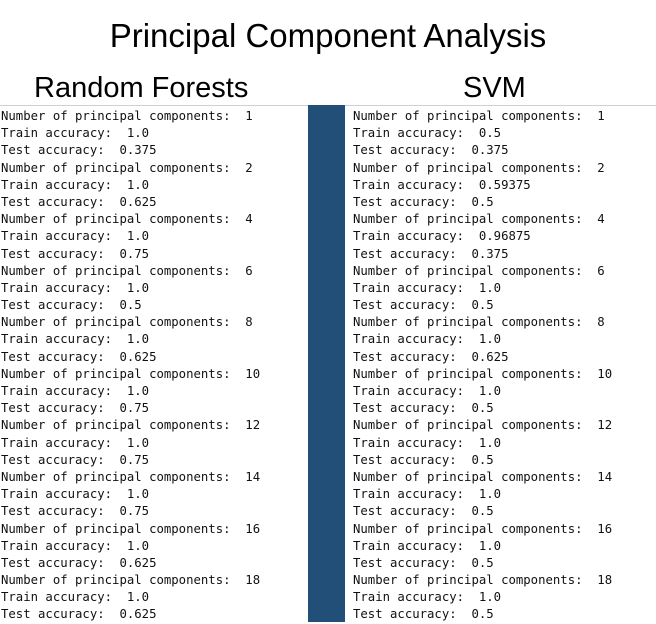 This screenshot has height=624, width=656. I want to click on output-line: Train accuracy: 0.5, so click(427, 133).